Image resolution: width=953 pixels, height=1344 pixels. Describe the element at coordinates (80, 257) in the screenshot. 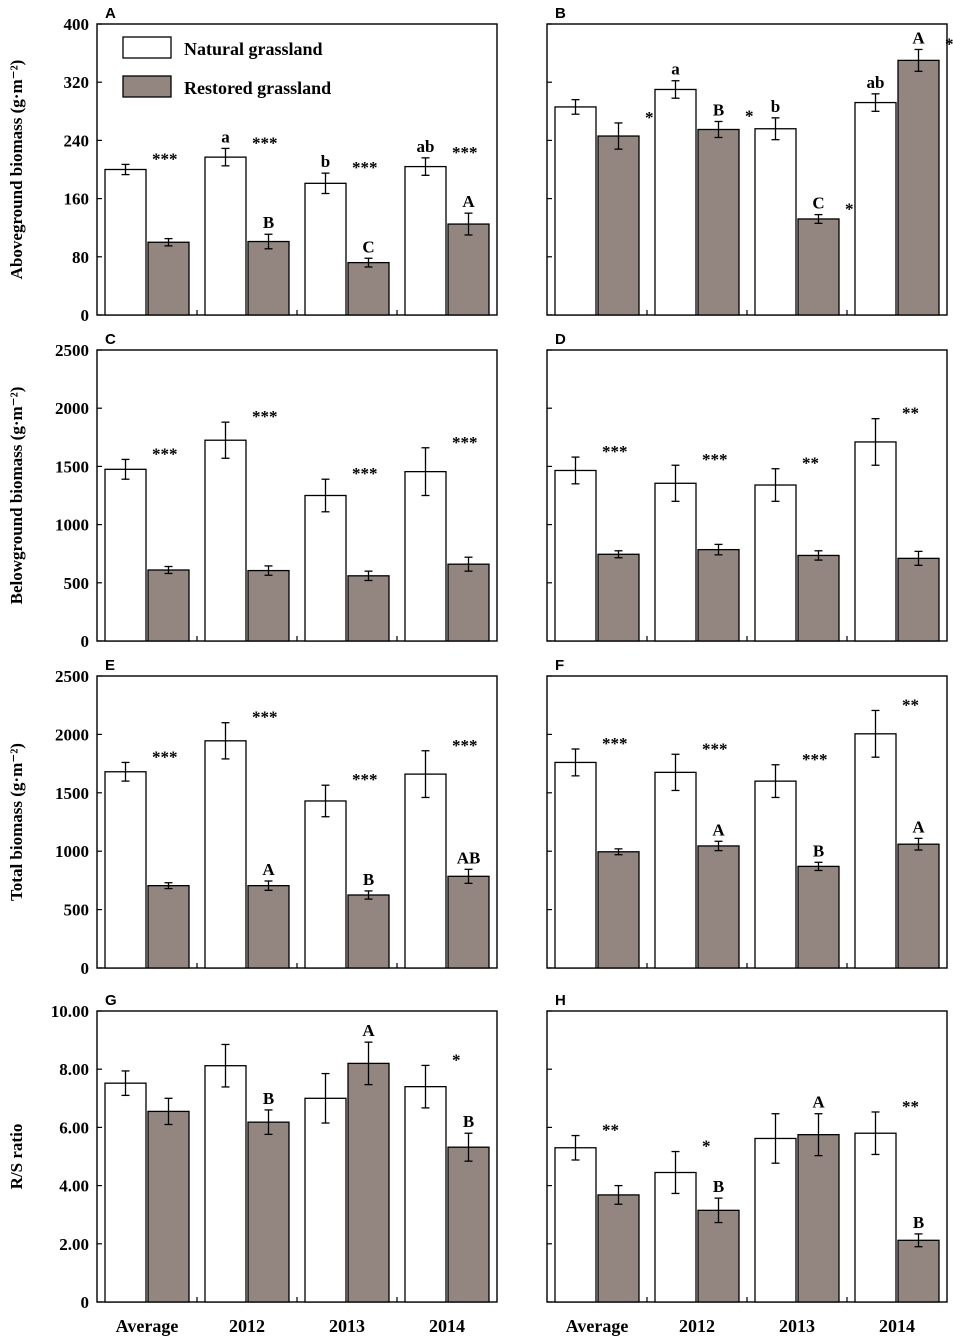

I see `y-tick-label: 80` at that location.